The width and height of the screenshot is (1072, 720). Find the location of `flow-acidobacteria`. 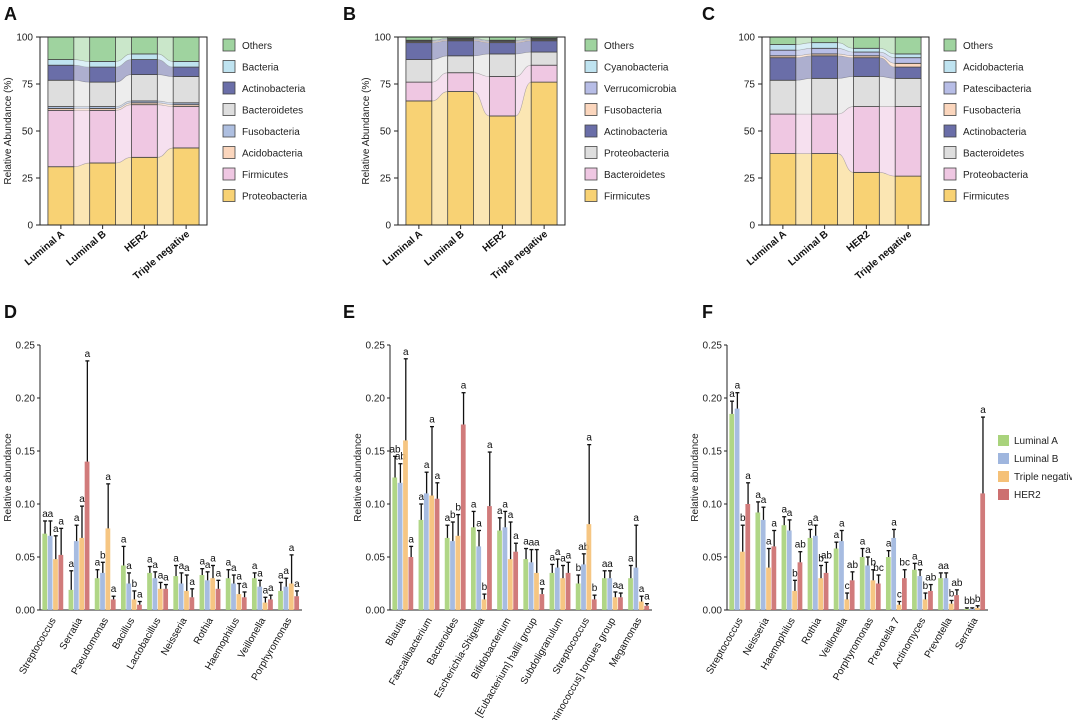

flow-acidobacteria is located at coordinates (887, 53).